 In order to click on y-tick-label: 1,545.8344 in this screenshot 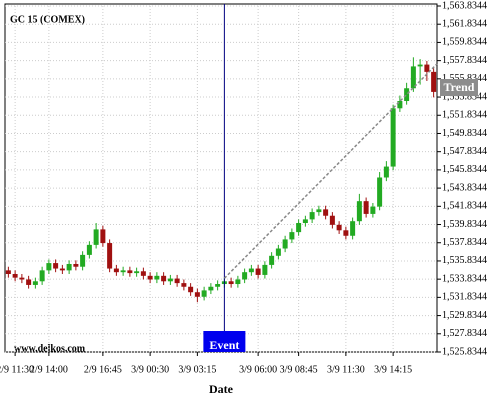, I will do `click(464, 169)`.